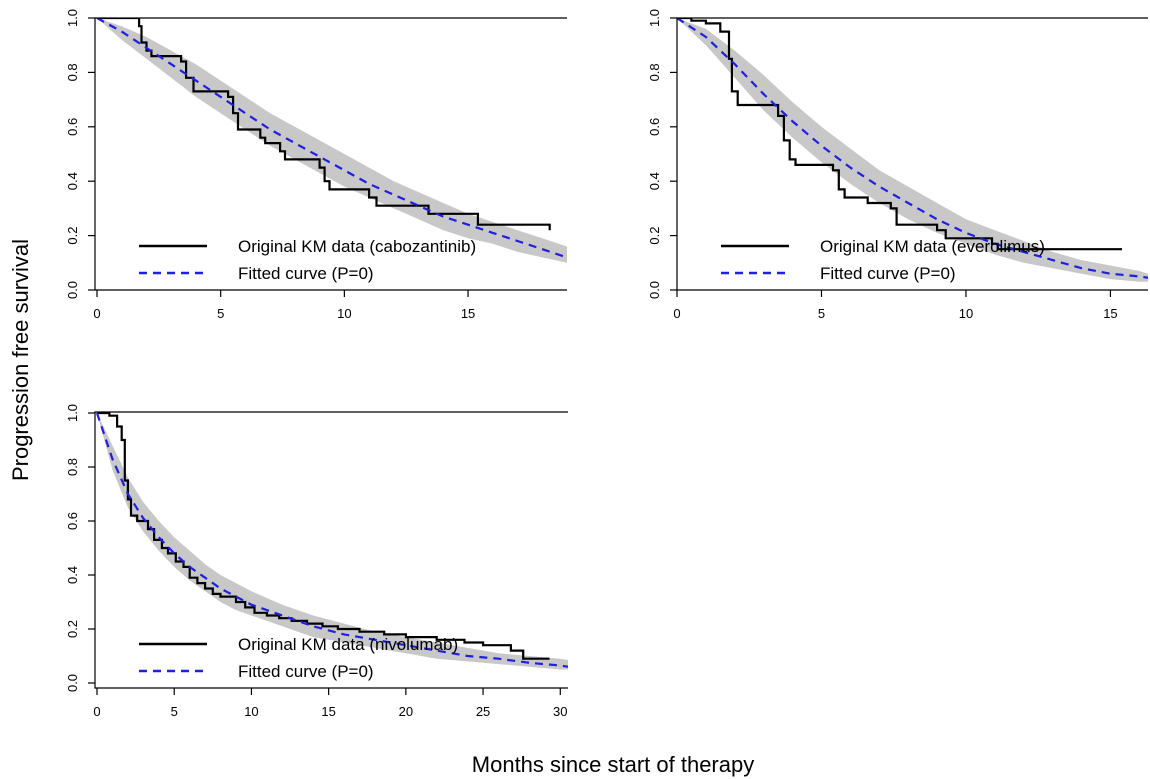 The image size is (1150, 779). Describe the element at coordinates (406, 711) in the screenshot. I see `x-tick-label: 20` at that location.